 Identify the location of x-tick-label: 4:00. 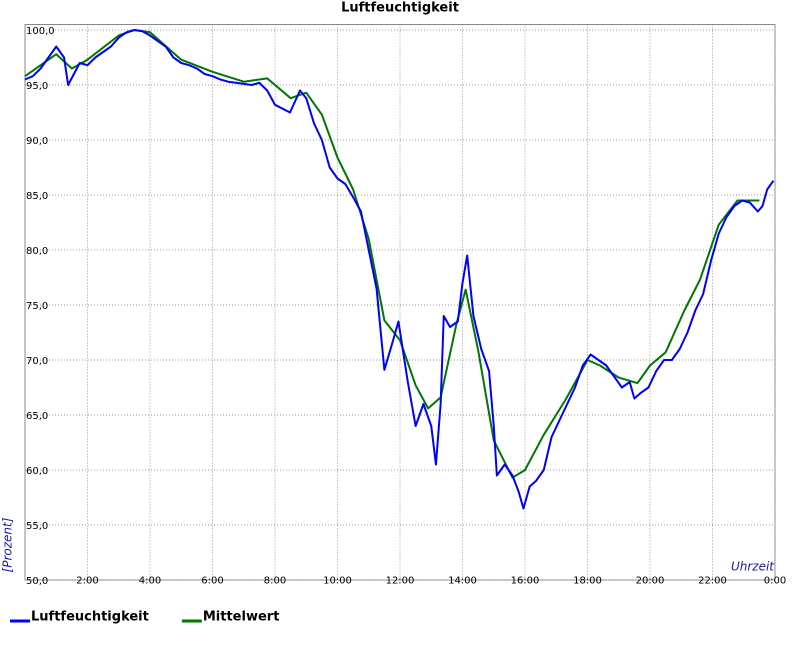
(150, 581).